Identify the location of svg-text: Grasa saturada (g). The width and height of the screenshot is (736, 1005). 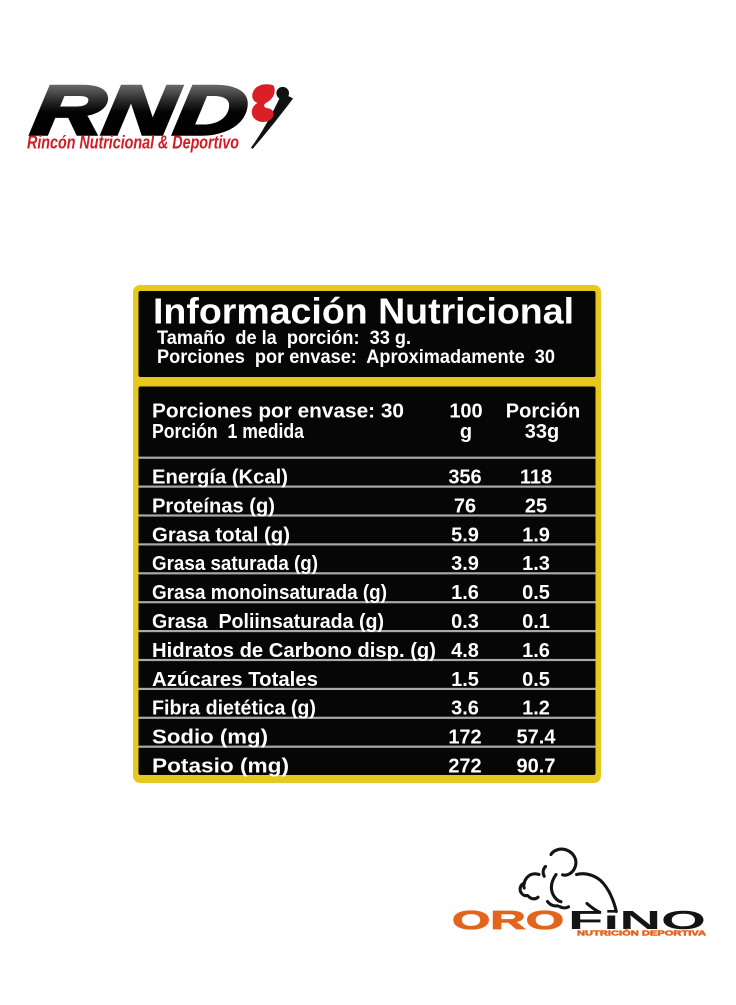
(235, 564).